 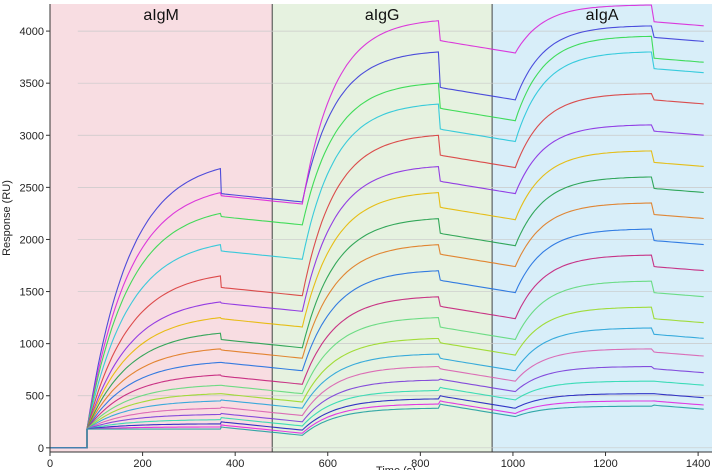 What do you see at coordinates (32, 84) in the screenshot?
I see `y-tick-label: 3500` at bounding box center [32, 84].